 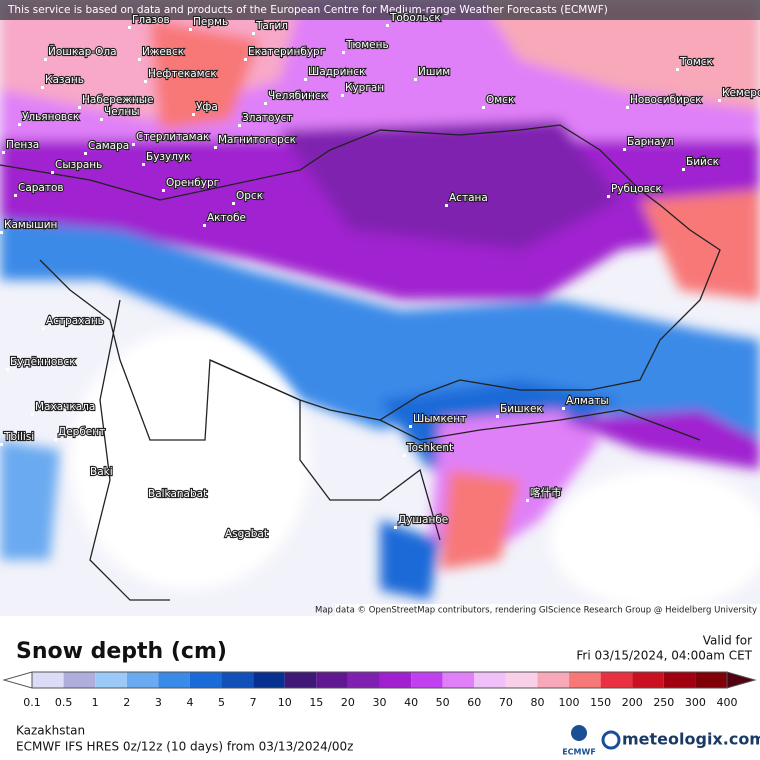 I want to click on region: Kazakhstan, so click(x=50, y=731).